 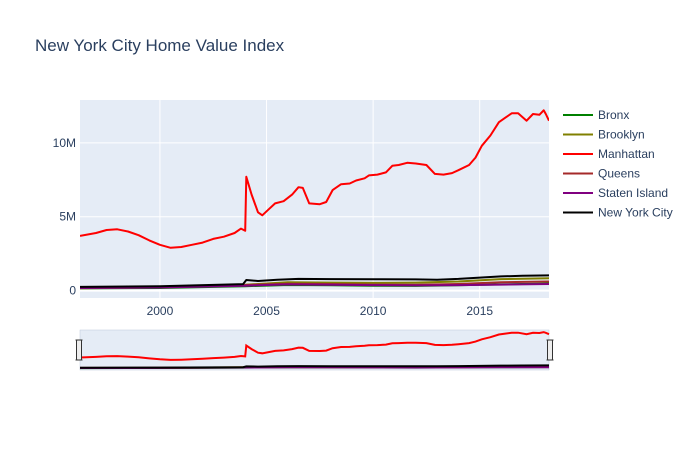 What do you see at coordinates (64, 143) in the screenshot?
I see `y-tick-label: 10M` at bounding box center [64, 143].